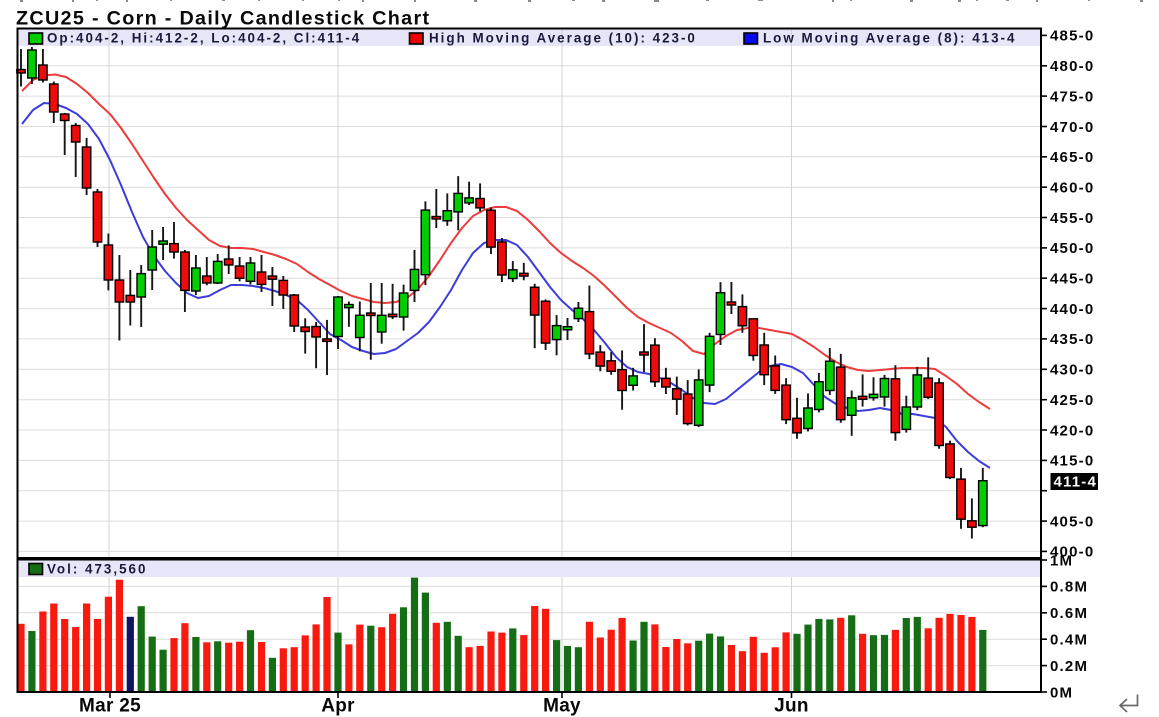 The image size is (1159, 717). Describe the element at coordinates (1072, 400) in the screenshot. I see `svg-text: 425-0` at that location.